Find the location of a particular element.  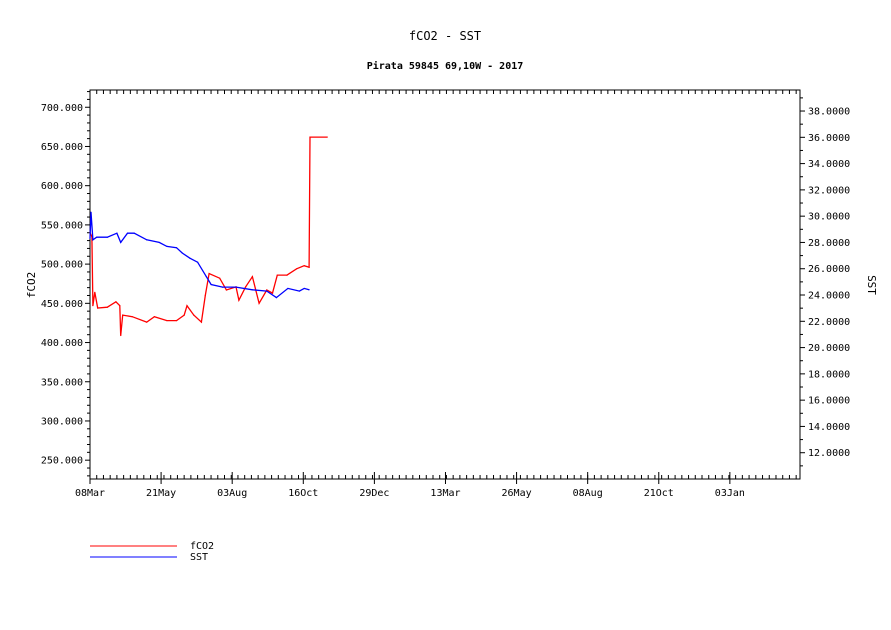

chart-title: fCO2 - SST is located at coordinates (445, 36).